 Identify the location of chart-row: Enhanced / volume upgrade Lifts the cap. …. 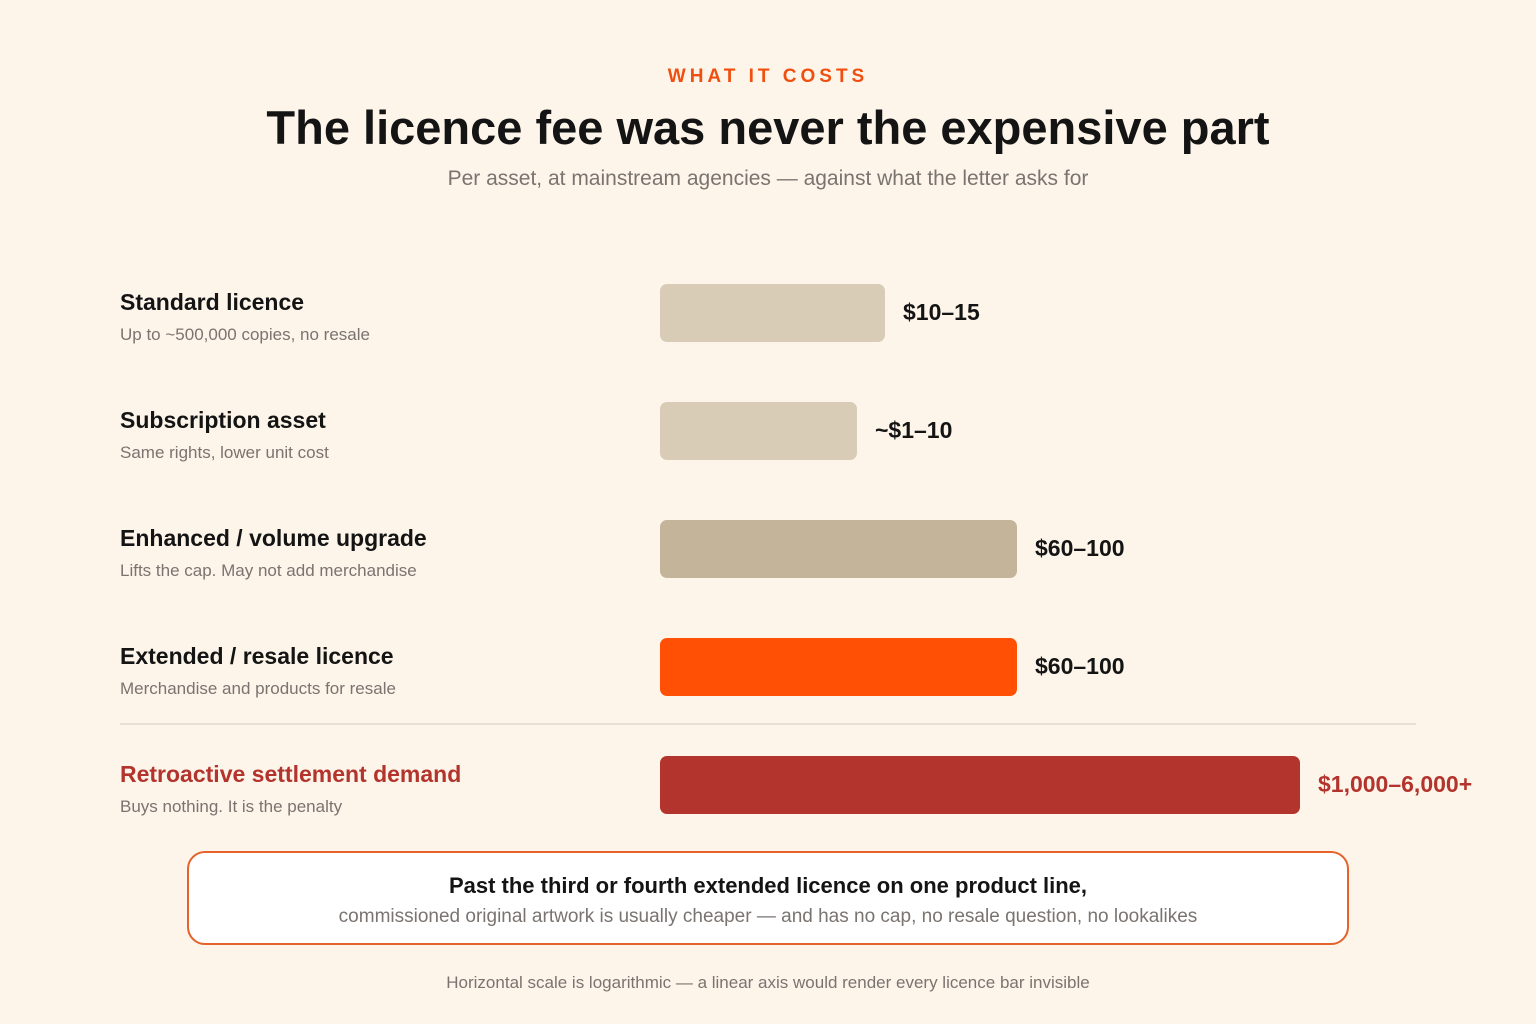
(768, 567).